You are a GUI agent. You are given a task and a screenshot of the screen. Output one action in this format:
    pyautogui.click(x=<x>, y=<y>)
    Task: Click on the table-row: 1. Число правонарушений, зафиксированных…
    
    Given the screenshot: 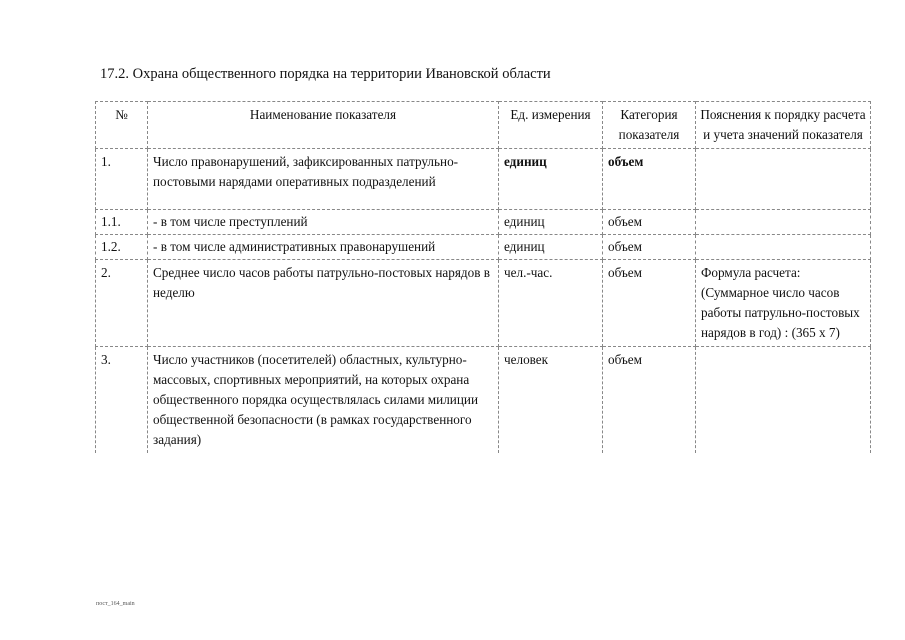 What is the action you would take?
    pyautogui.click(x=483, y=179)
    